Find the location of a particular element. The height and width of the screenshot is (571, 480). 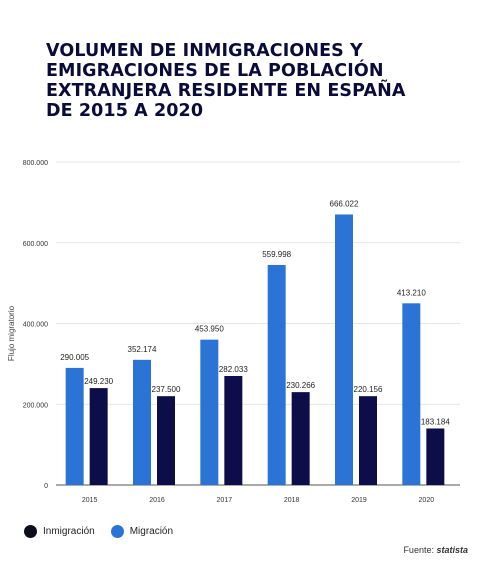

x-tick-label-2017: 2017 is located at coordinates (225, 500).